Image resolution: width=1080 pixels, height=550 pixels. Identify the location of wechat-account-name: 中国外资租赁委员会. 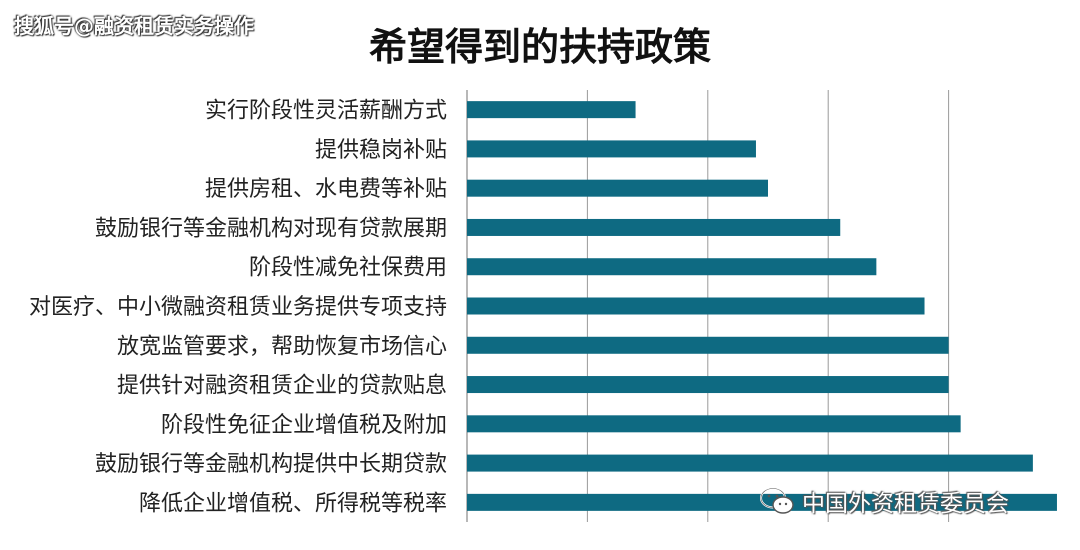
(905, 504).